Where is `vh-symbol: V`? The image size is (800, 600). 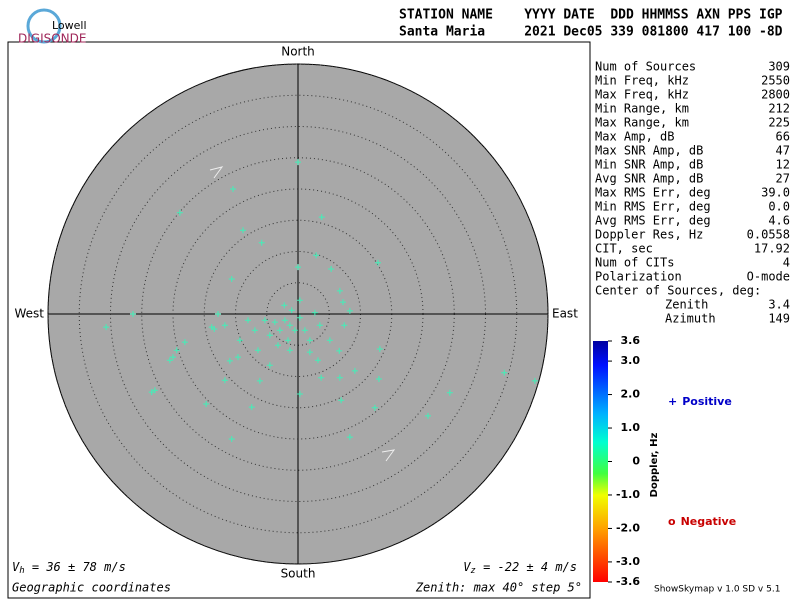
vh-symbol: V is located at coordinates (16, 567).